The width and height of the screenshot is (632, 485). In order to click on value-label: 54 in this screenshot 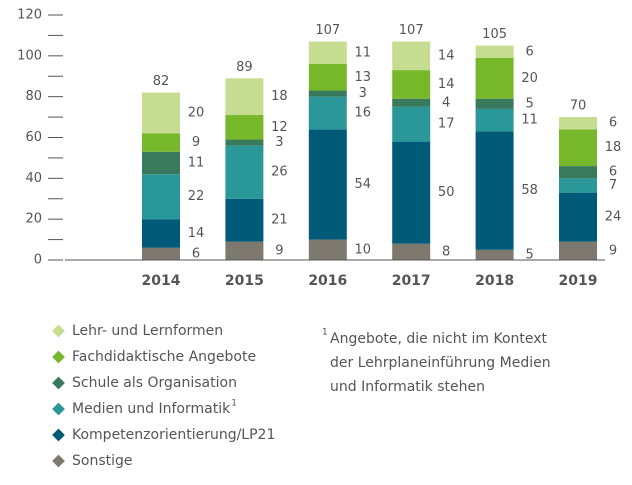, I will do `click(363, 184)`.